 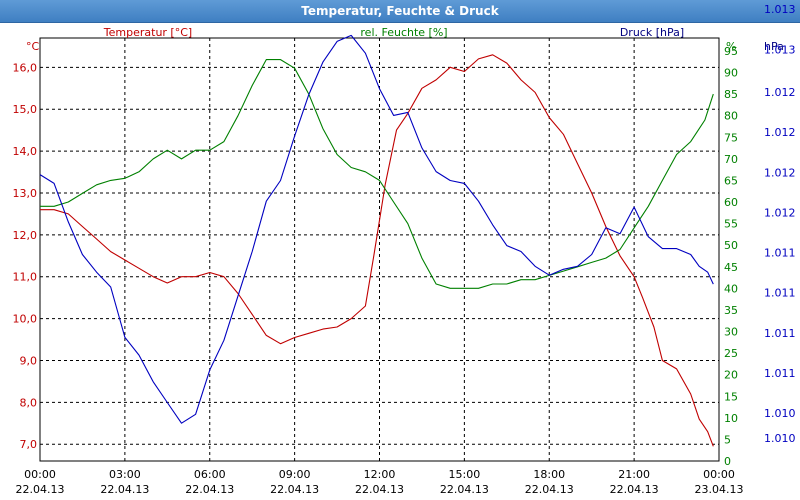 I want to click on temperature-tick-label: 13,0, so click(x=25, y=193).